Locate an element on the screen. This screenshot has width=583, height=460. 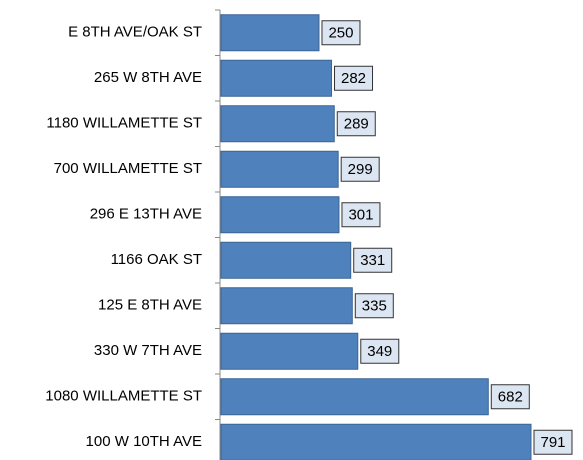
value-label: 331 is located at coordinates (372, 260).